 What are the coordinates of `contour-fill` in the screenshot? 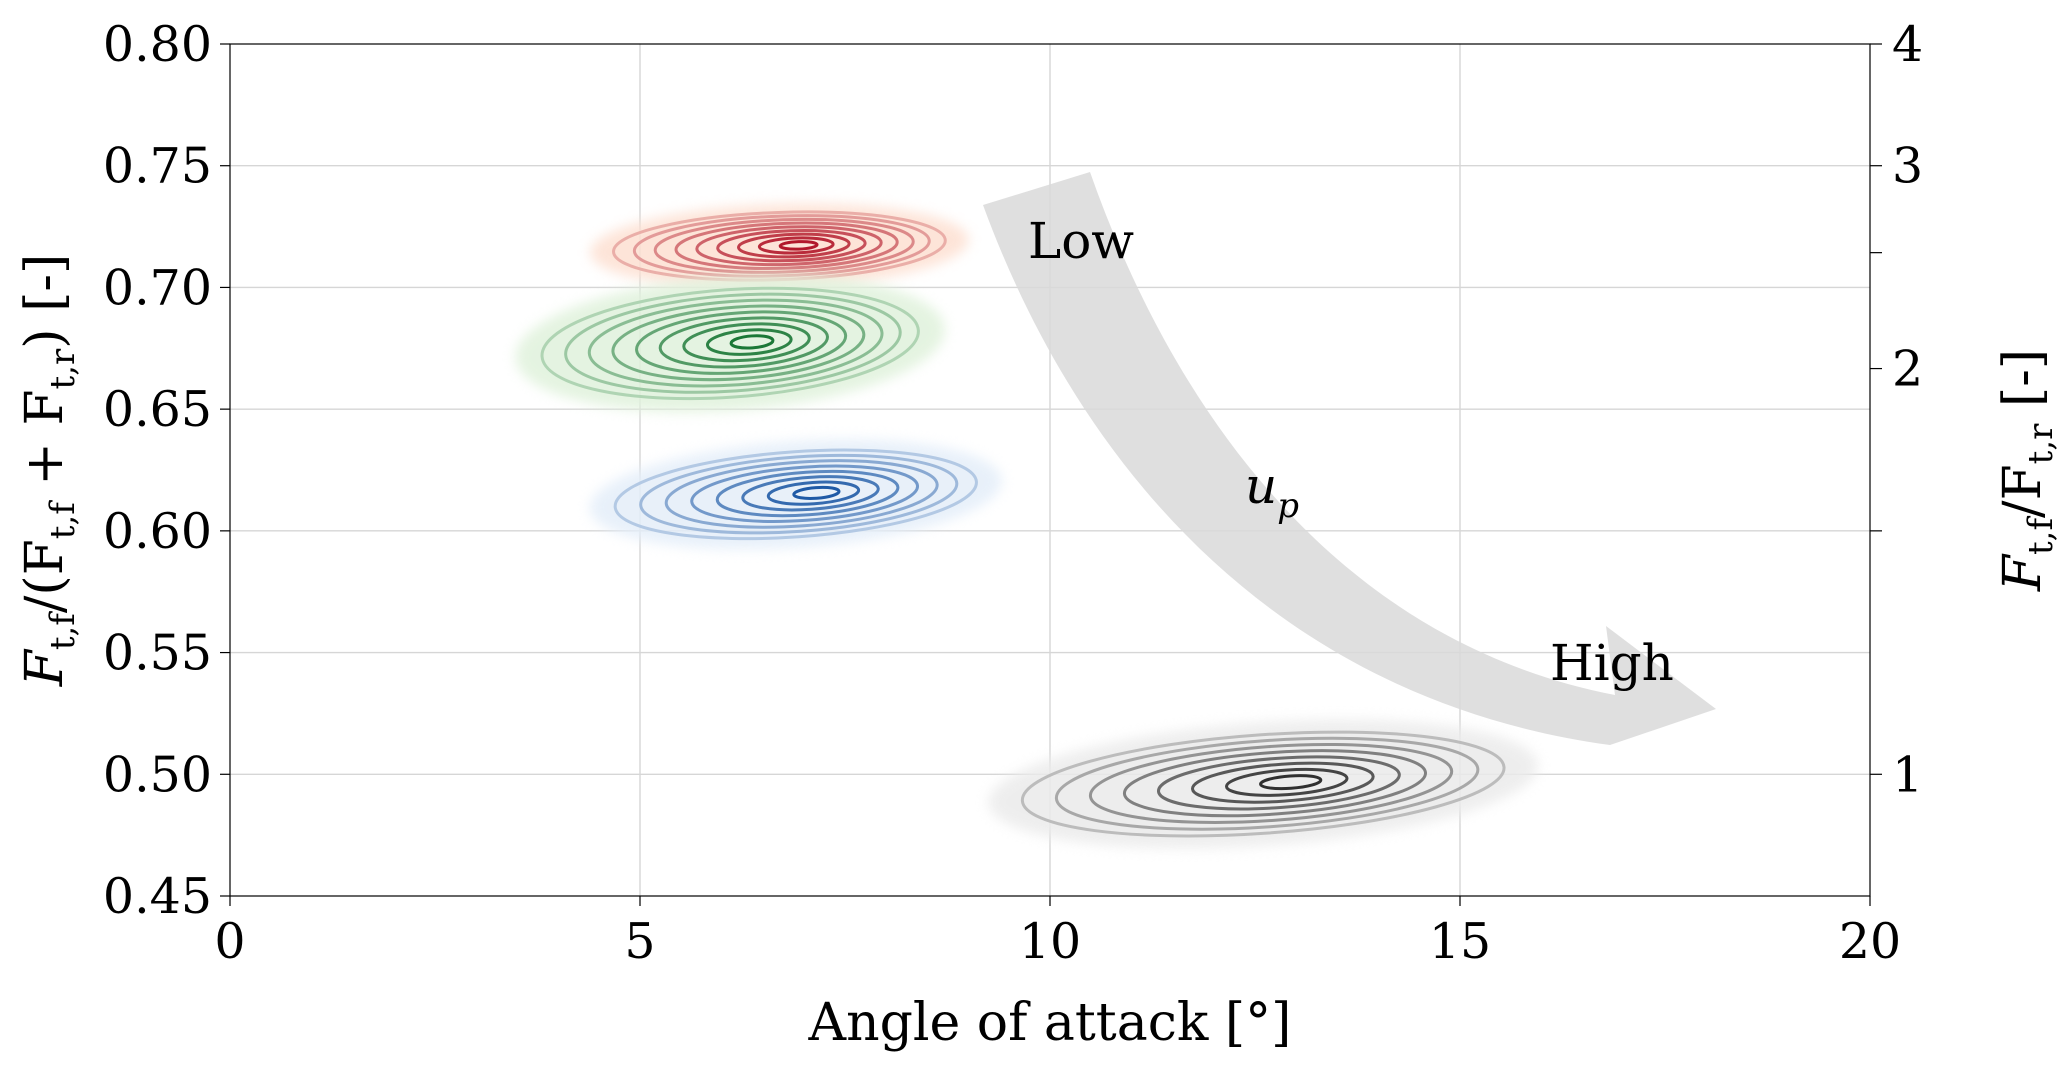 It's located at (795, 494).